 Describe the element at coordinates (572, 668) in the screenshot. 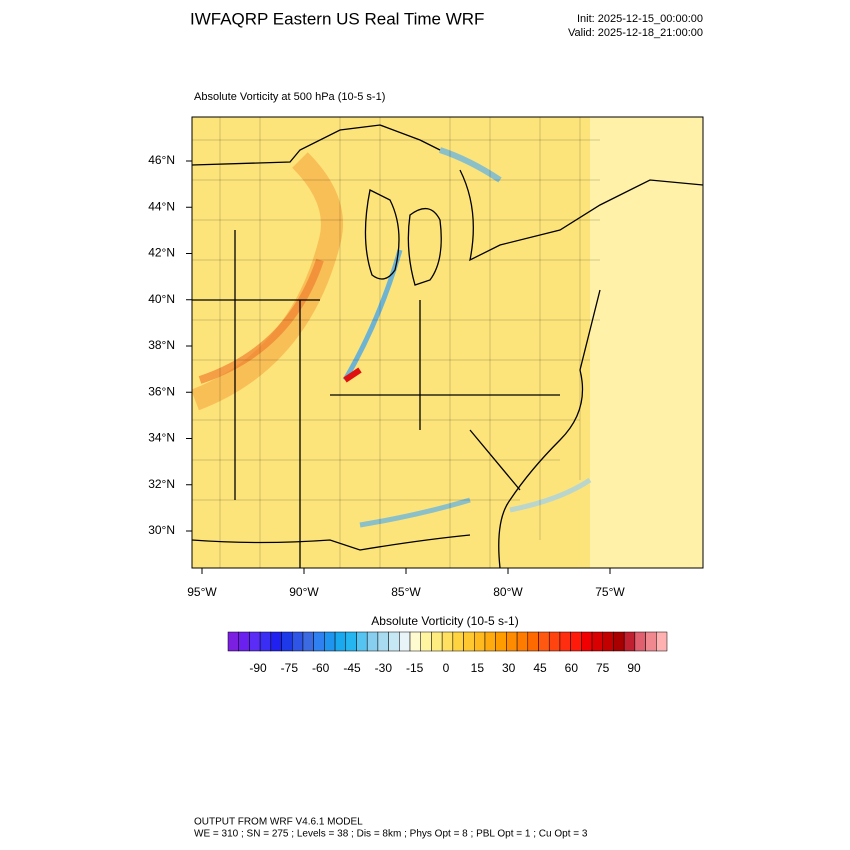

I see `colorbar-tick-label: 60` at that location.